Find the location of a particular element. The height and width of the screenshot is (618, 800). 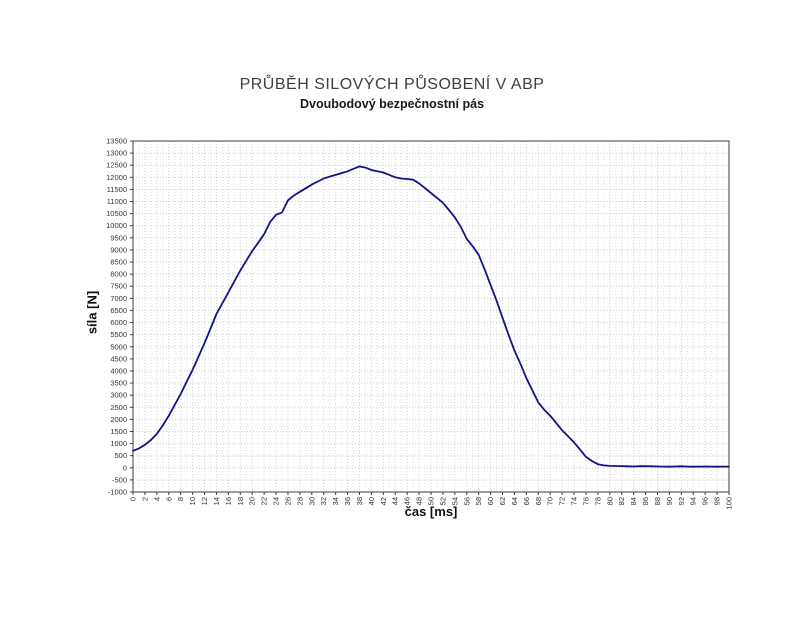

y-tick-label: -500 is located at coordinates (119, 479).